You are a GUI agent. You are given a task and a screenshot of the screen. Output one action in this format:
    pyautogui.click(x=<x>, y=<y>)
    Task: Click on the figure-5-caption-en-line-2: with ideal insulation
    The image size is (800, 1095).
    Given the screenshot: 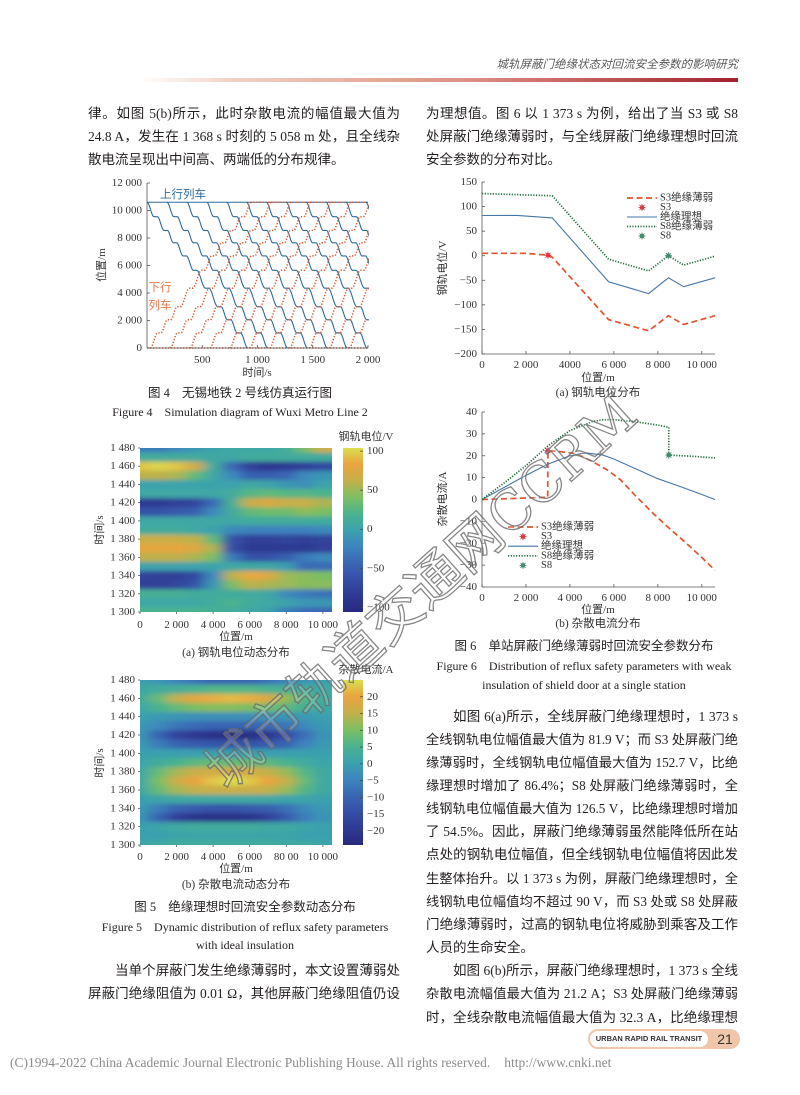 What is the action you would take?
    pyautogui.click(x=245, y=945)
    